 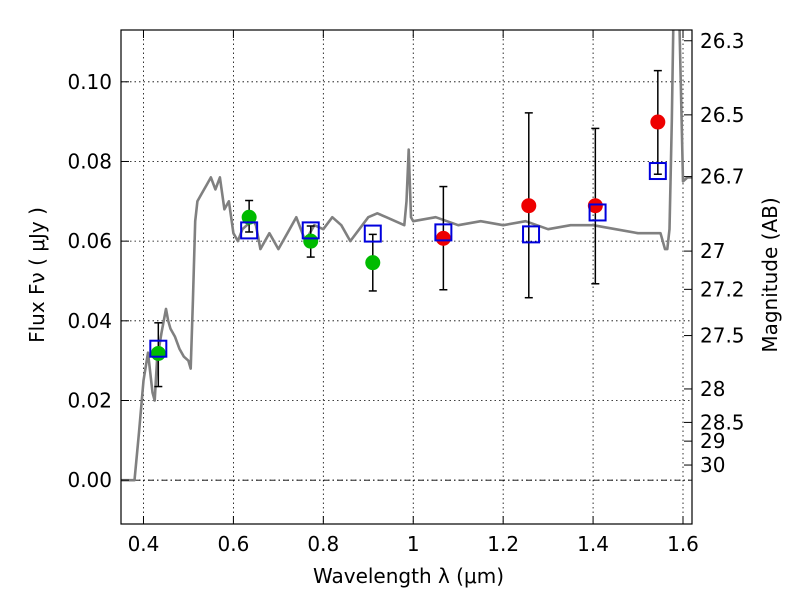 I want to click on x-axis-label: Wavelength λ (μm), so click(x=408, y=576).